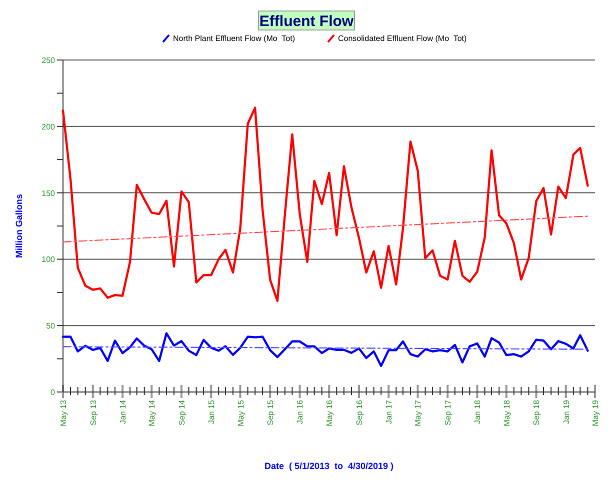 This screenshot has width=613, height=485. I want to click on x-tick-label: May 14, so click(152, 412).